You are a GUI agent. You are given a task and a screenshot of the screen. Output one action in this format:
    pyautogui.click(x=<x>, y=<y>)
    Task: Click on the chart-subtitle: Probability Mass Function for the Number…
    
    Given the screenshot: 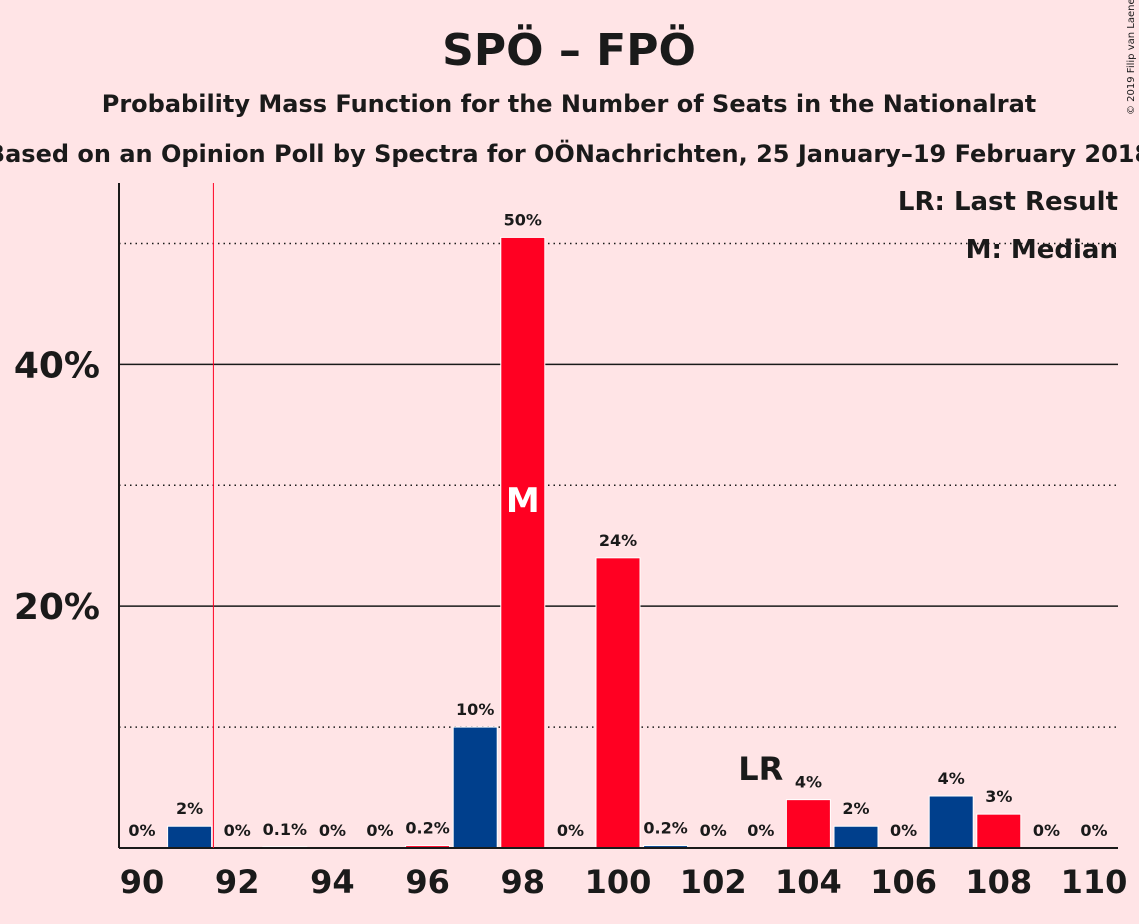 What is the action you would take?
    pyautogui.click(x=569, y=104)
    